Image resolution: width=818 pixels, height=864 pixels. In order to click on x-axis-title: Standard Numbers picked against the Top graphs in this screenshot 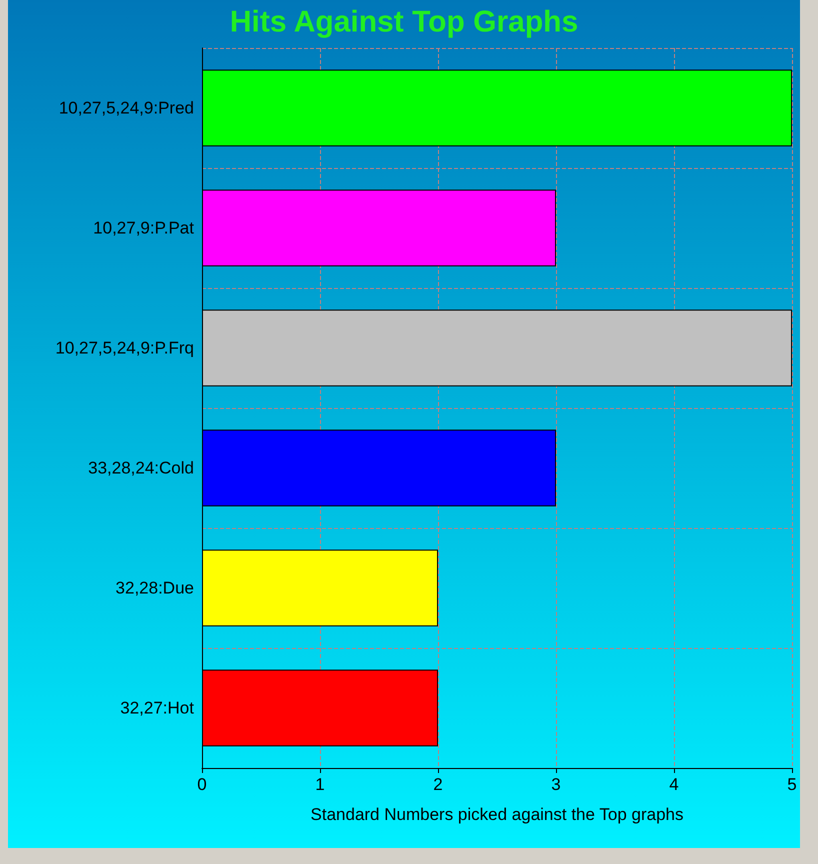, I will do `click(497, 814)`.